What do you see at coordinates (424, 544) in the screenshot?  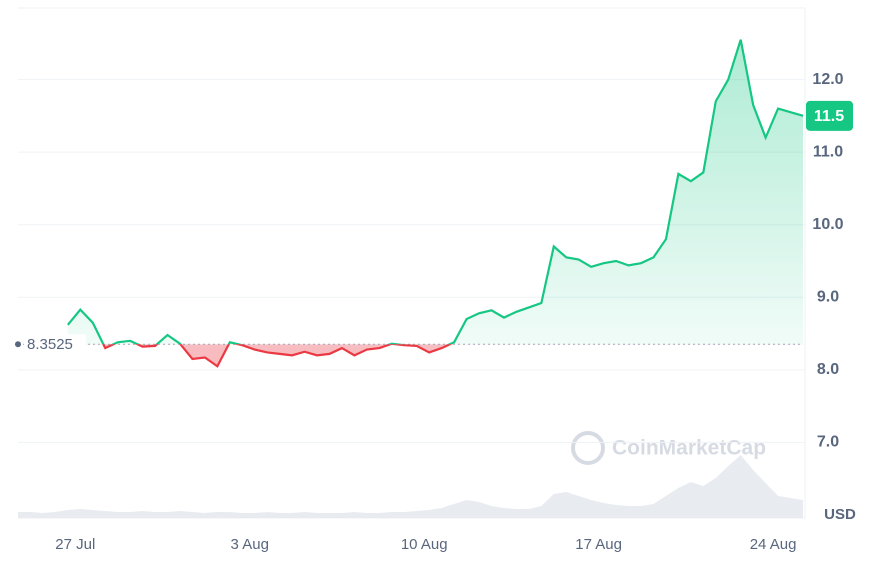 I see `x-tick-label: 10 Aug` at bounding box center [424, 544].